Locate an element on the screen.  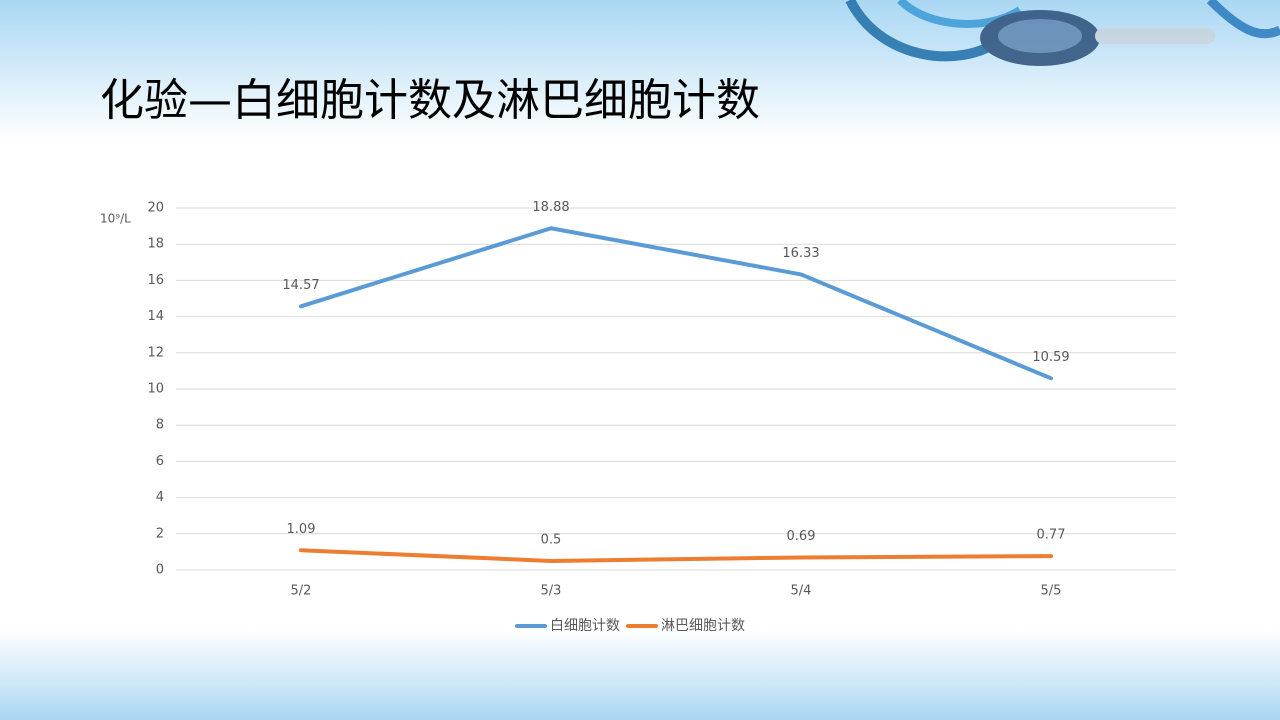
title: 化验—白细胞计数及淋巴细胞计数 is located at coordinates (430, 100).